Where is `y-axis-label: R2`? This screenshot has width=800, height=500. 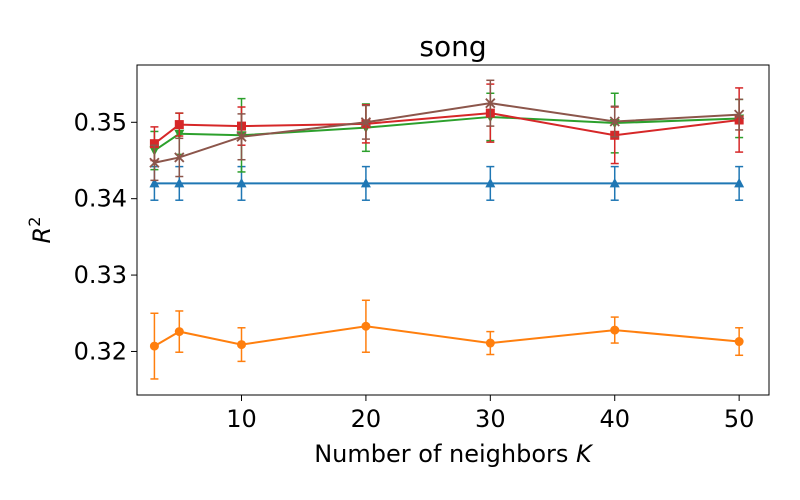 y-axis-label: R2 is located at coordinates (40, 230).